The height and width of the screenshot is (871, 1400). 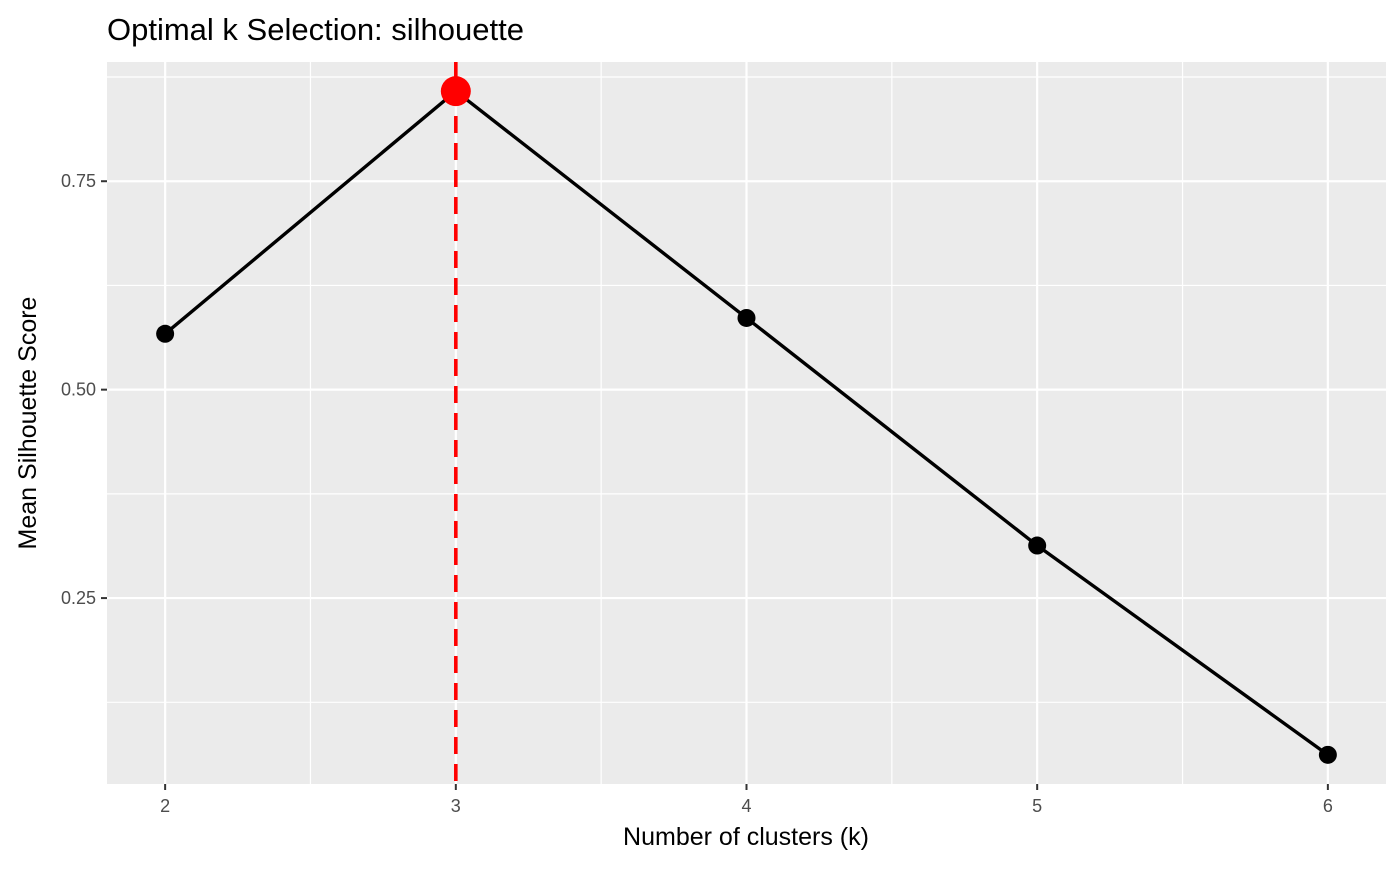 What do you see at coordinates (456, 806) in the screenshot?
I see `x-tick-label: 3` at bounding box center [456, 806].